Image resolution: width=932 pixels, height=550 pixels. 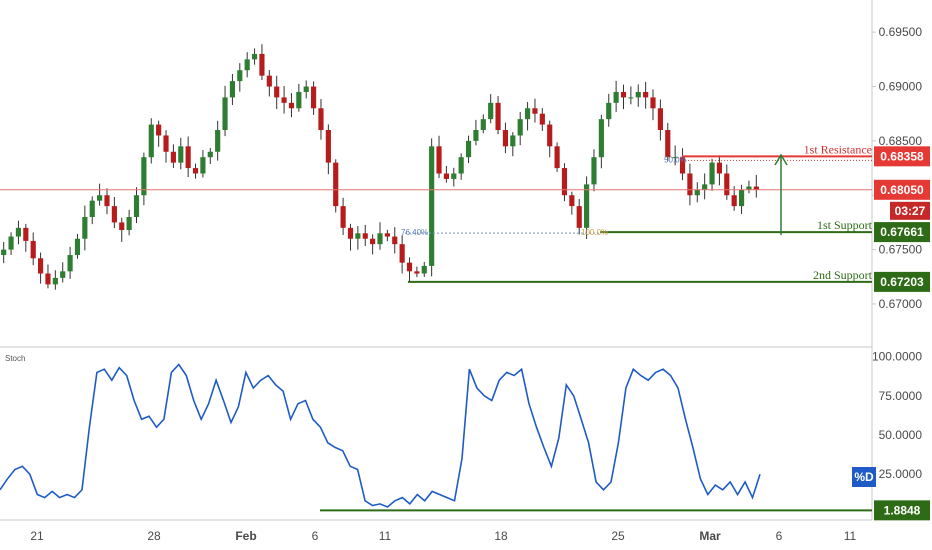 I want to click on price-y-tick: 0.69000, so click(x=901, y=87).